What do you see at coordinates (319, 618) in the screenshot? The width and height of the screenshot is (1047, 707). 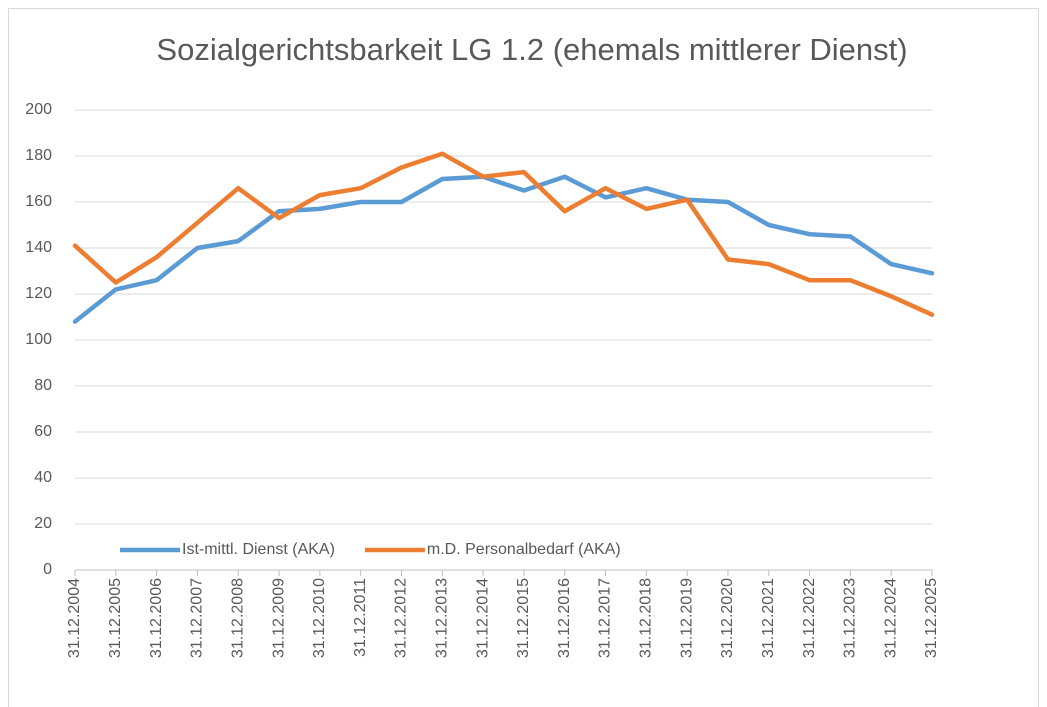 I see `x-tick-label: 31.12.2010` at bounding box center [319, 618].